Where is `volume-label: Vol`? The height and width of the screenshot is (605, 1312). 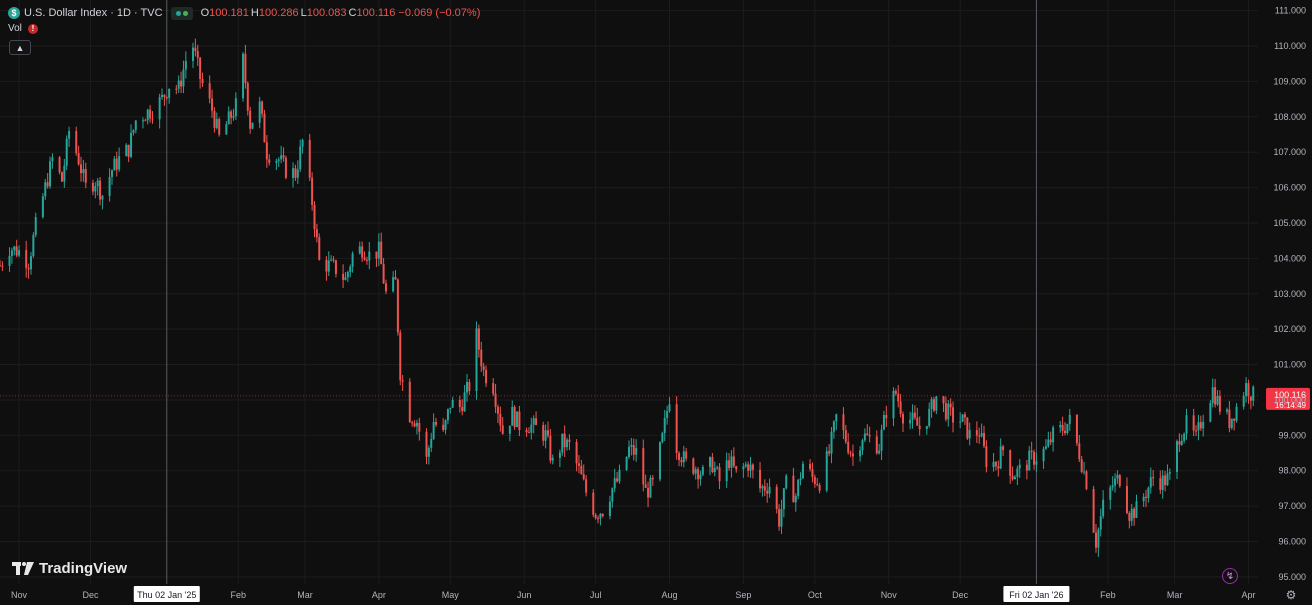 volume-label: Vol is located at coordinates (15, 28).